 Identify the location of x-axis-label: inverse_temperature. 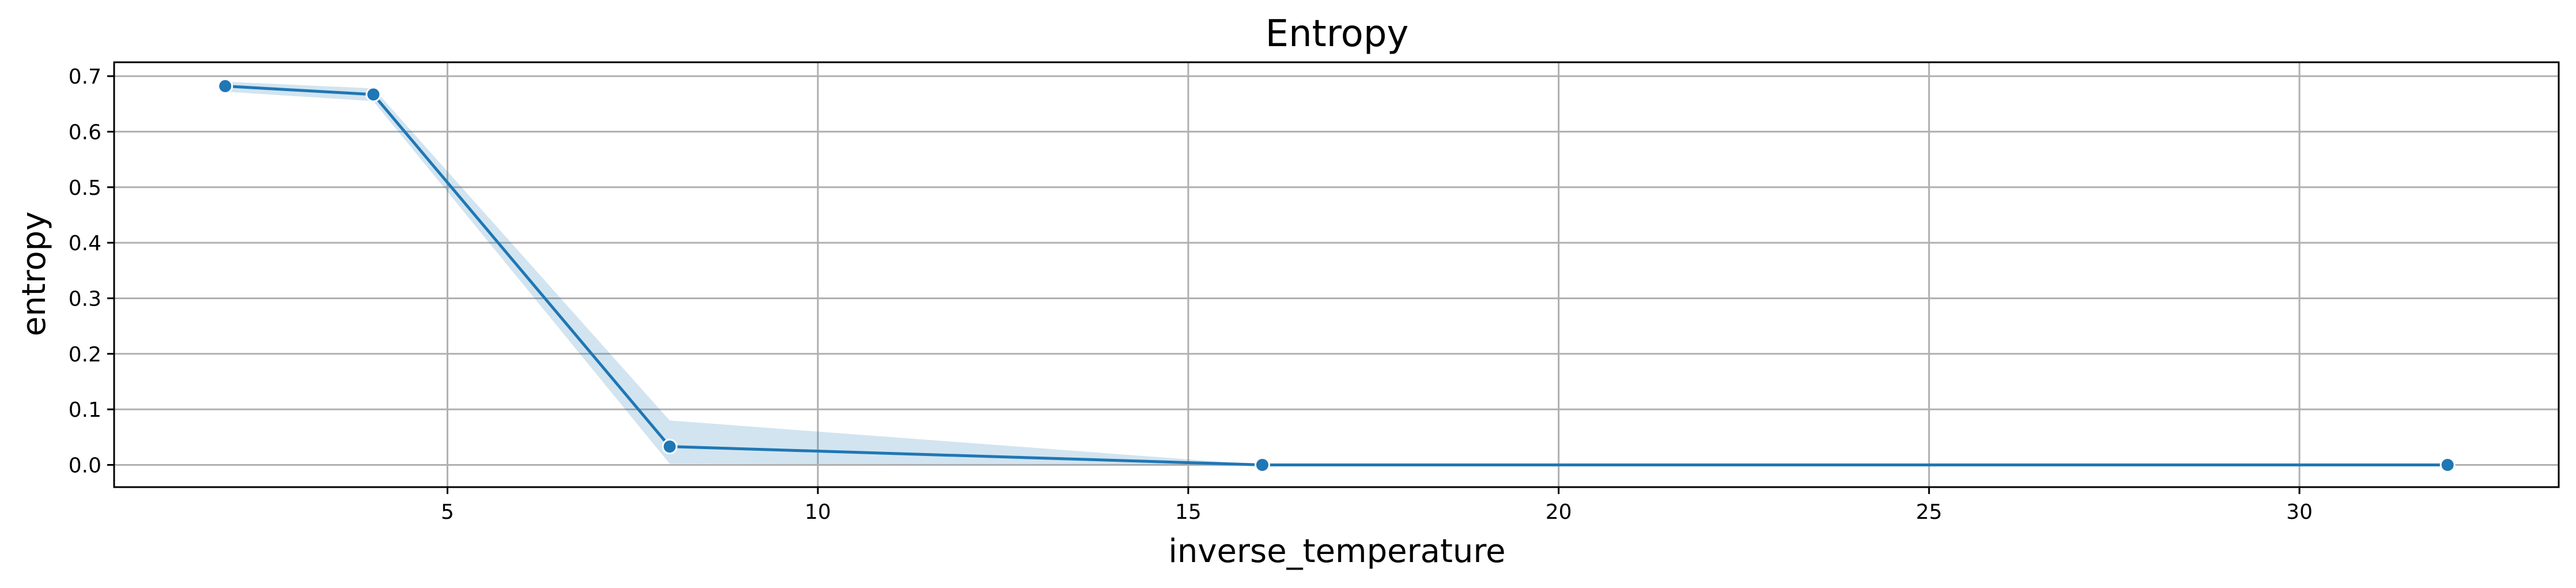
(1336, 551).